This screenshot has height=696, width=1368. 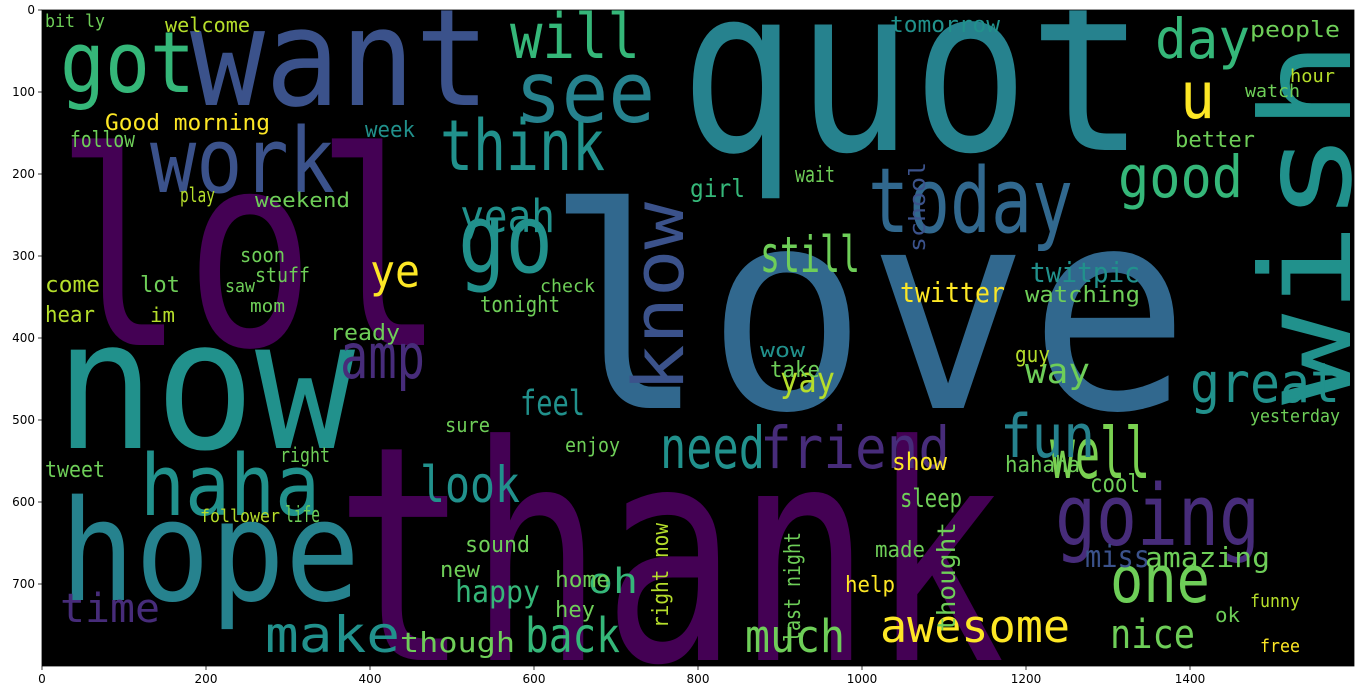 What do you see at coordinates (810, 255) in the screenshot?
I see `word: still` at bounding box center [810, 255].